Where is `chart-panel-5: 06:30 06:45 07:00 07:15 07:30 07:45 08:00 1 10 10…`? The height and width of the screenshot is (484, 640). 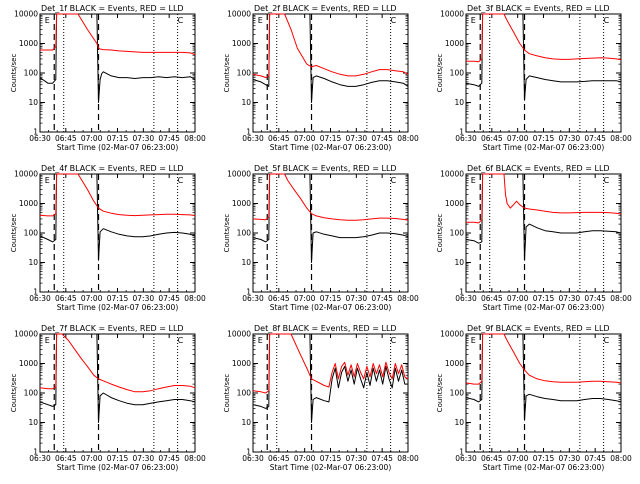
chart-panel-5: 06:30 06:45 07:00 07:15 07:30 07:45 08:00 1 10 10… is located at coordinates (321, 238).